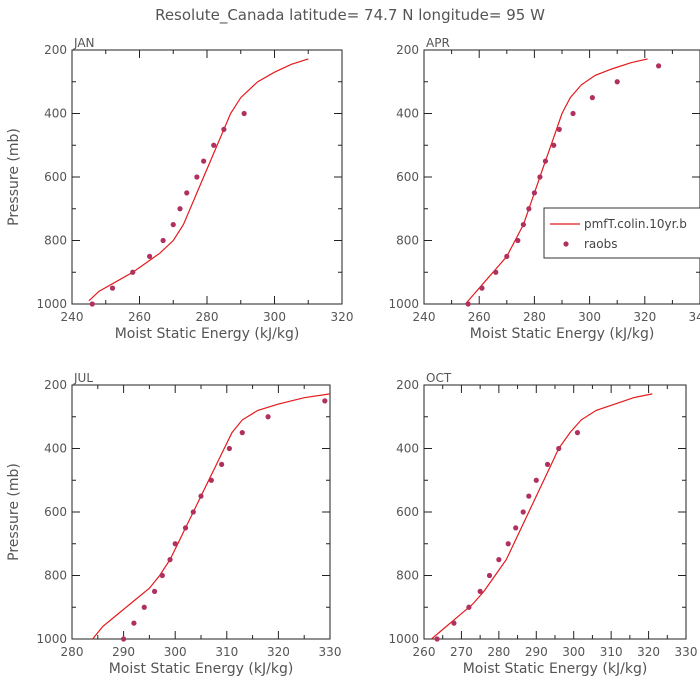 Image resolution: width=700 pixels, height=700 pixels. What do you see at coordinates (83, 378) in the screenshot?
I see `panel-label: JUL` at bounding box center [83, 378].